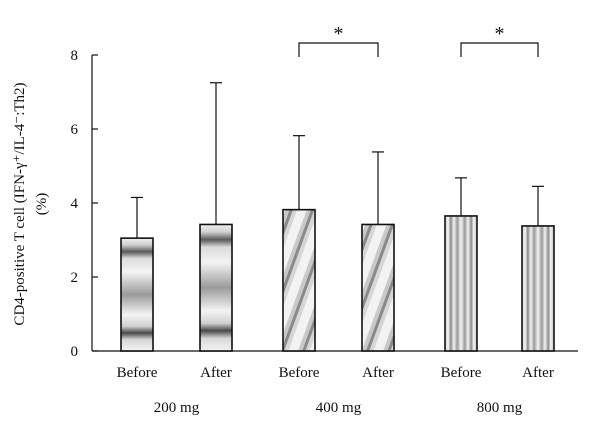 This screenshot has width=600, height=431. I want to click on significance-markers: * *, so click(418, 40).